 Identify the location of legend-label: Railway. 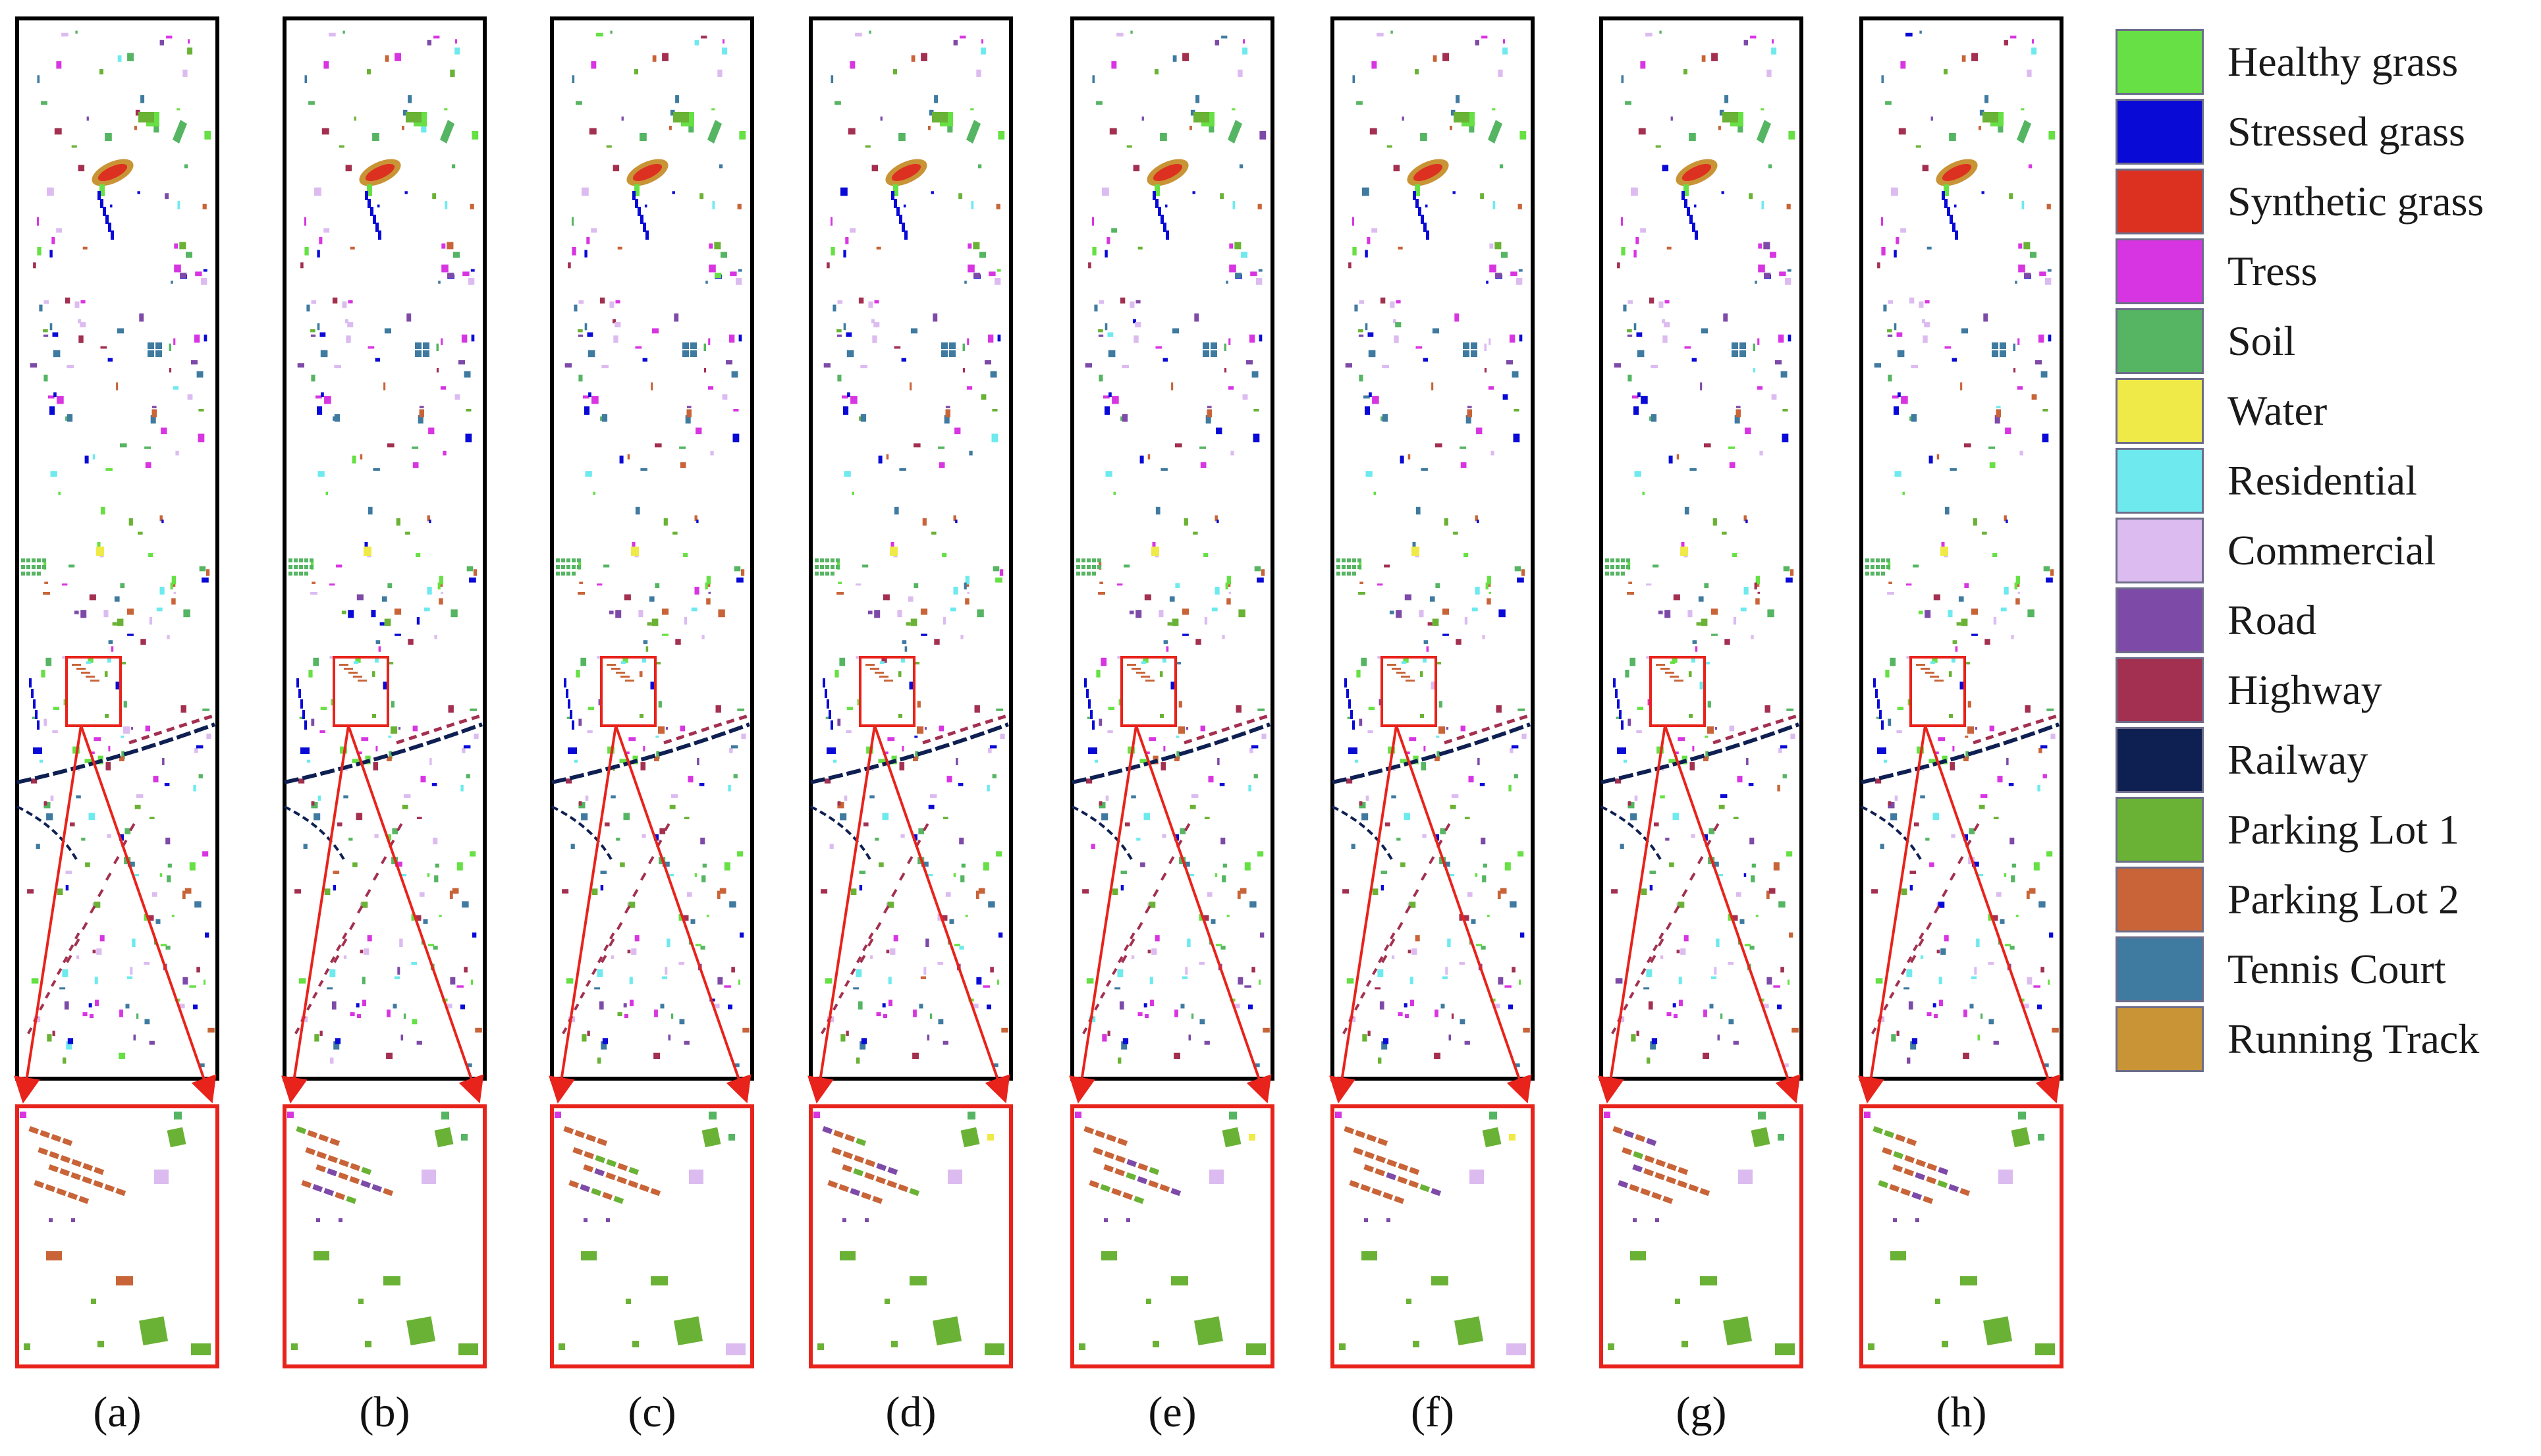
(2297, 759).